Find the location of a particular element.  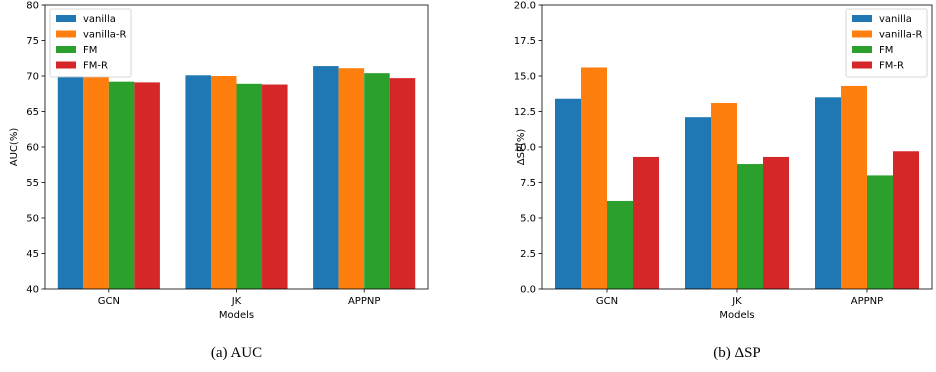

chart-auc-x-ticks: GCN JK APPNP is located at coordinates (239, 298).